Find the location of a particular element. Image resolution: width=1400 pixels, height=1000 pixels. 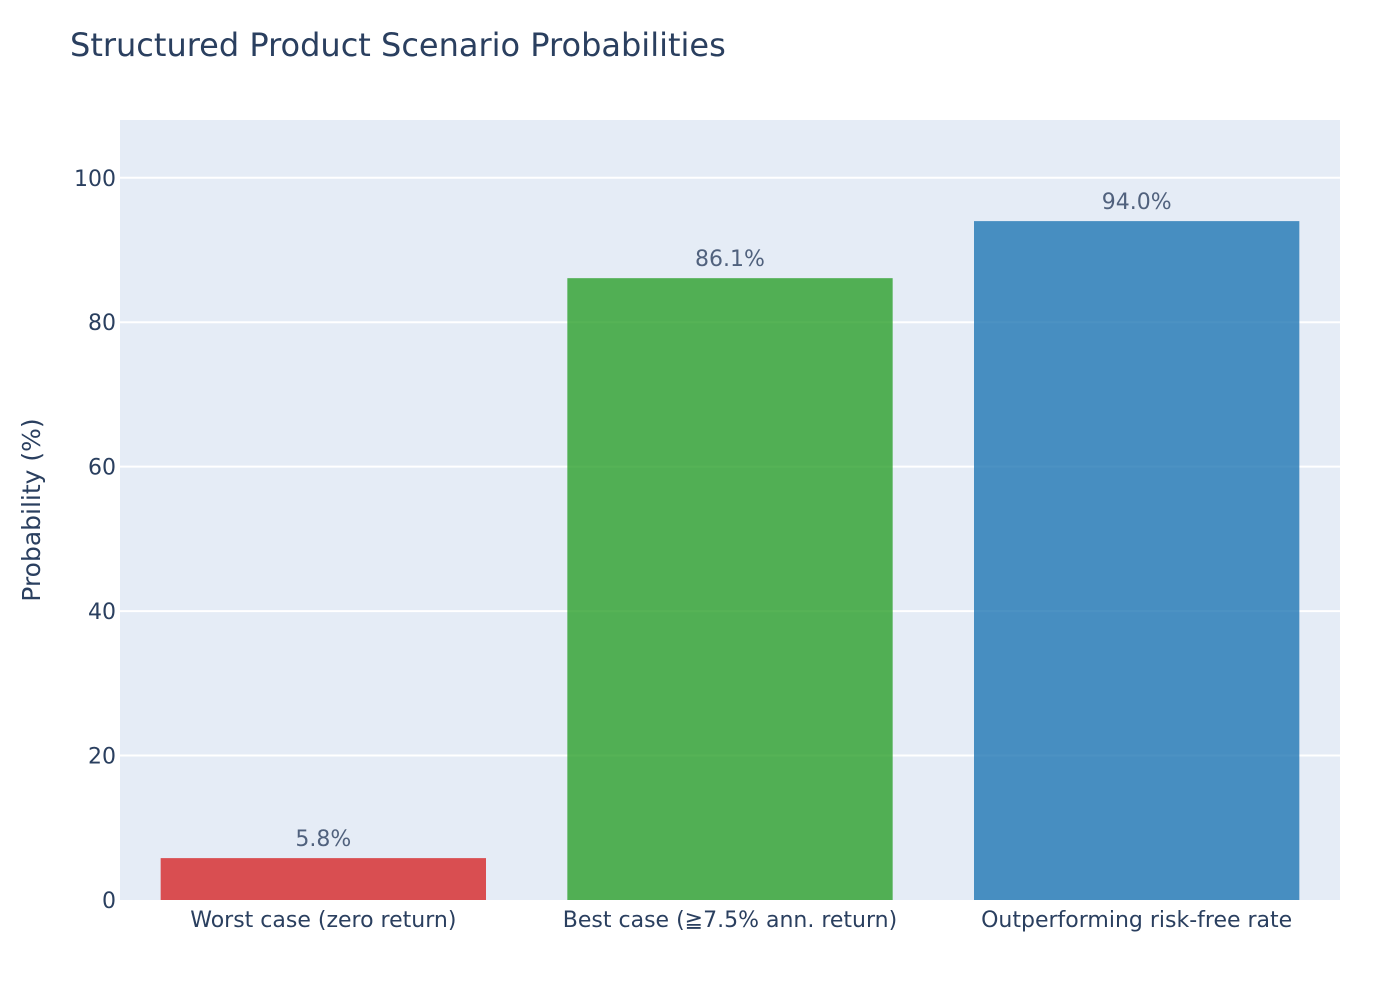

y-tick-label: 0 is located at coordinates (109, 901).